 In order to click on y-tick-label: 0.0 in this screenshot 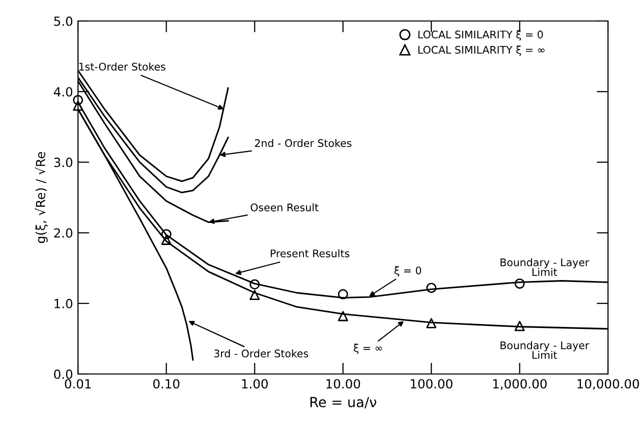, I will do `click(63, 374)`.